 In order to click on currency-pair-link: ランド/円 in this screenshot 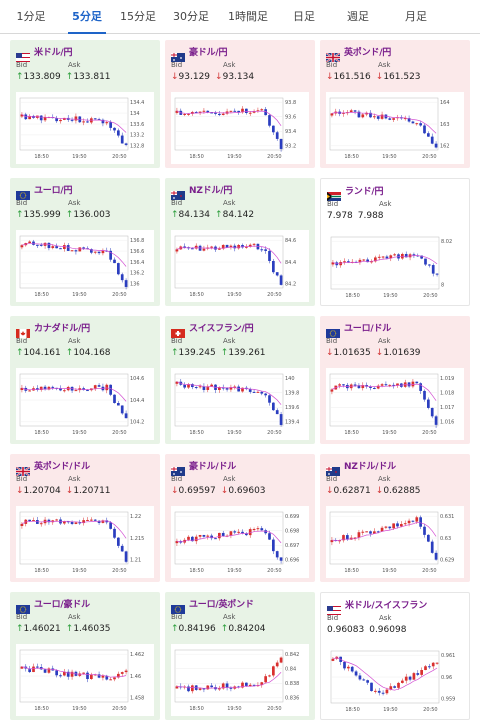, I will do `click(364, 191)`.